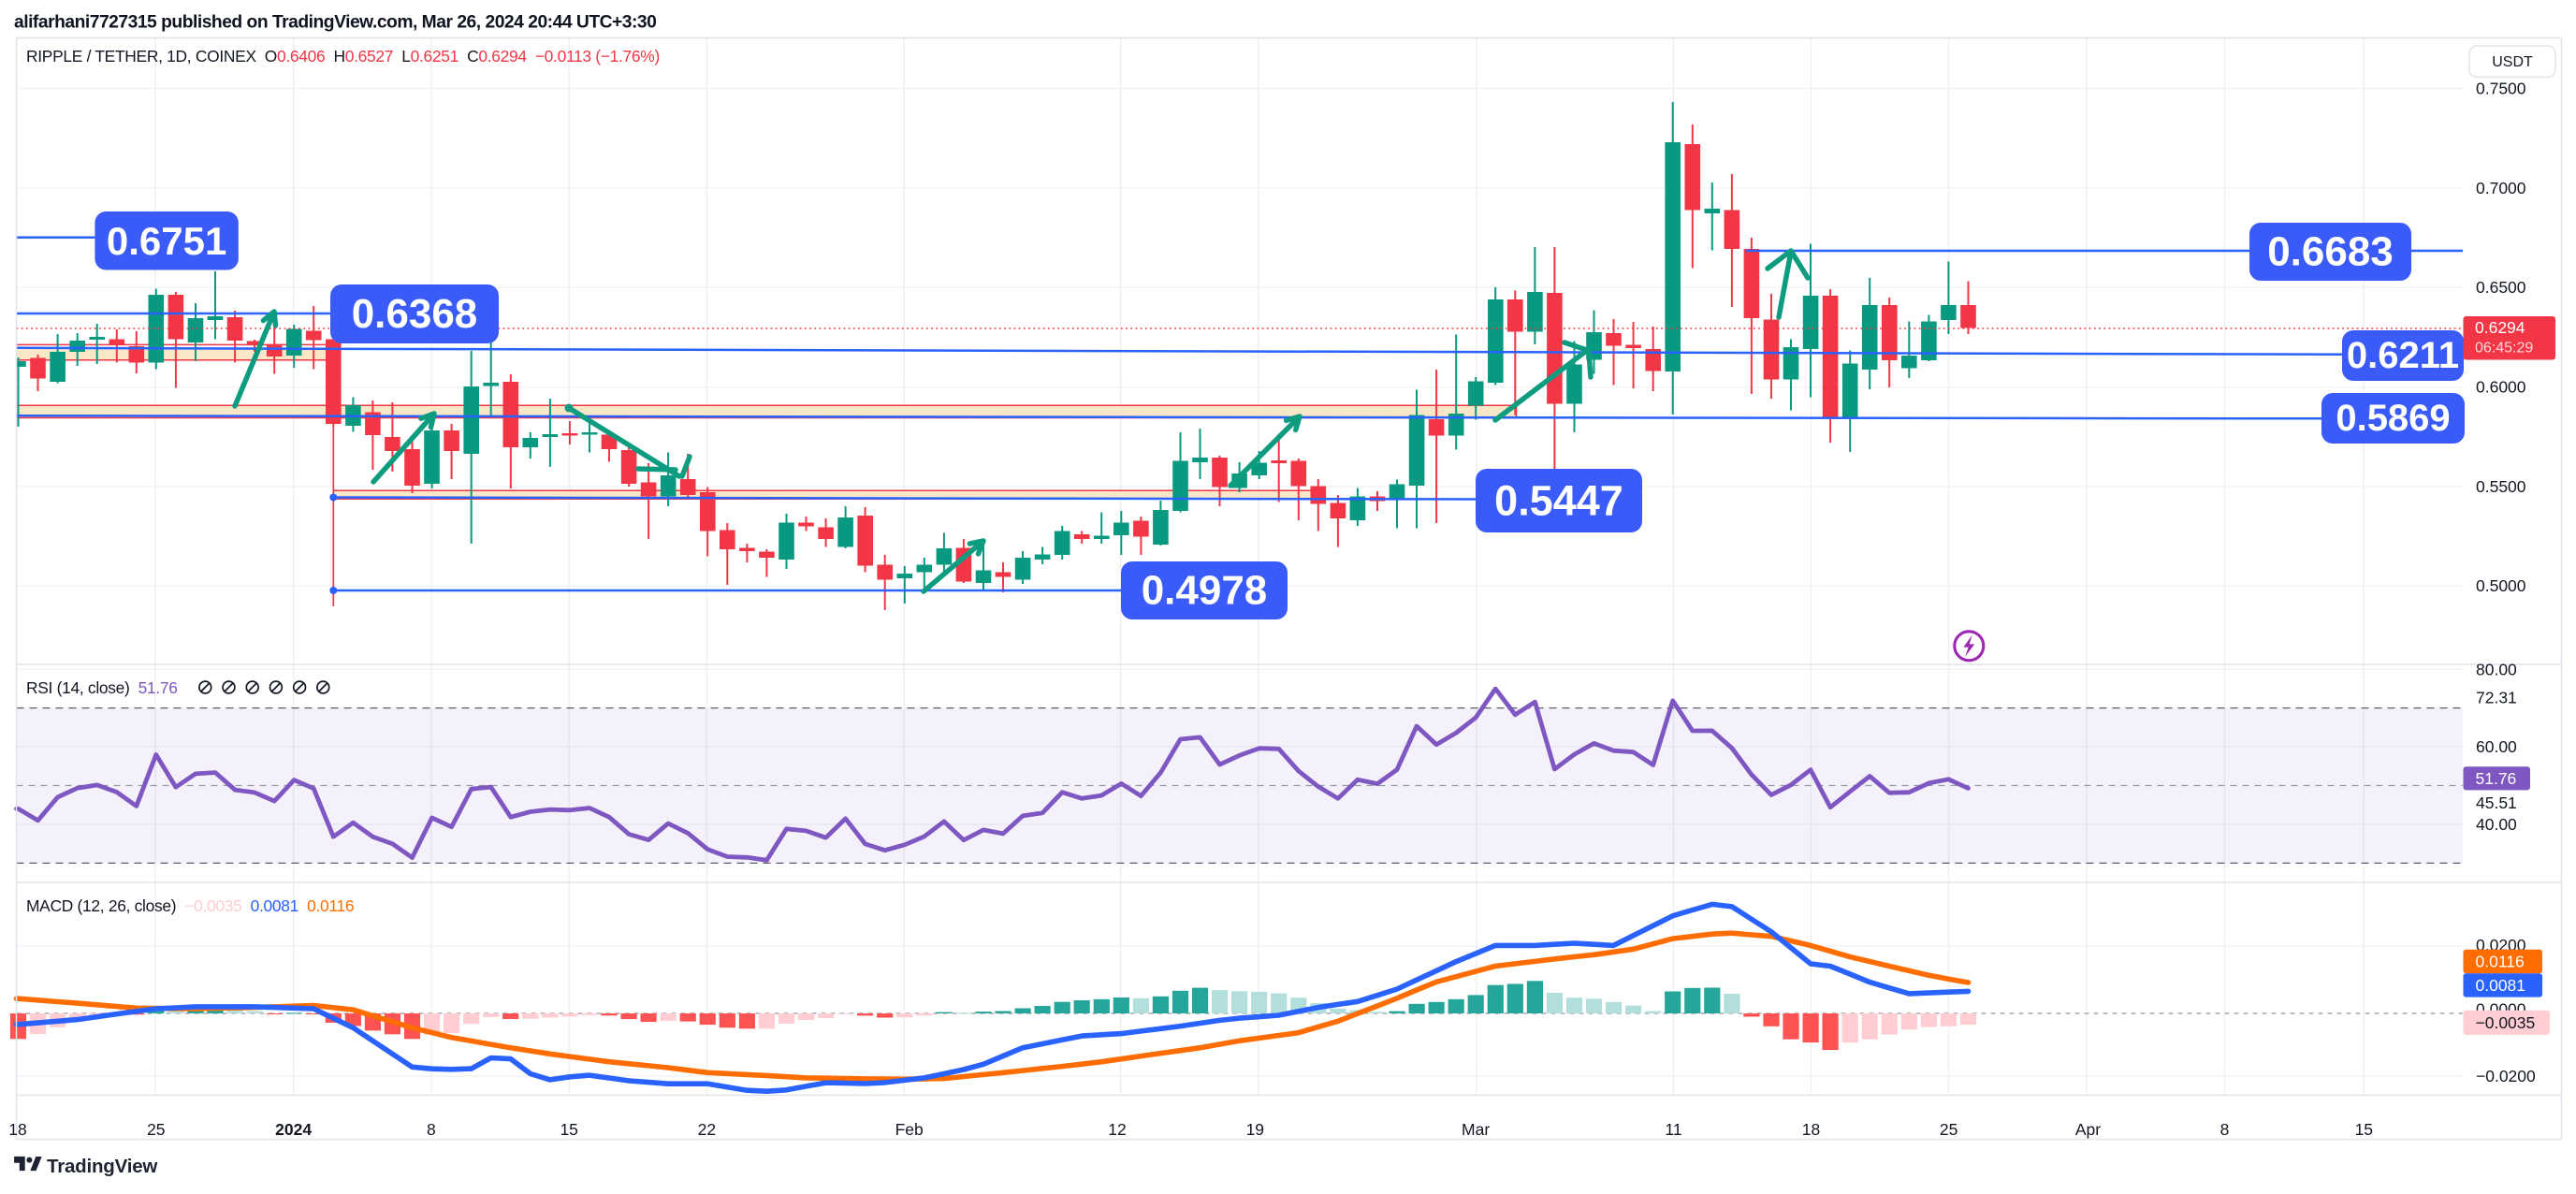 The image size is (2576, 1194). Describe the element at coordinates (2500, 962) in the screenshot. I see `svg-text: 0.0116` at that location.